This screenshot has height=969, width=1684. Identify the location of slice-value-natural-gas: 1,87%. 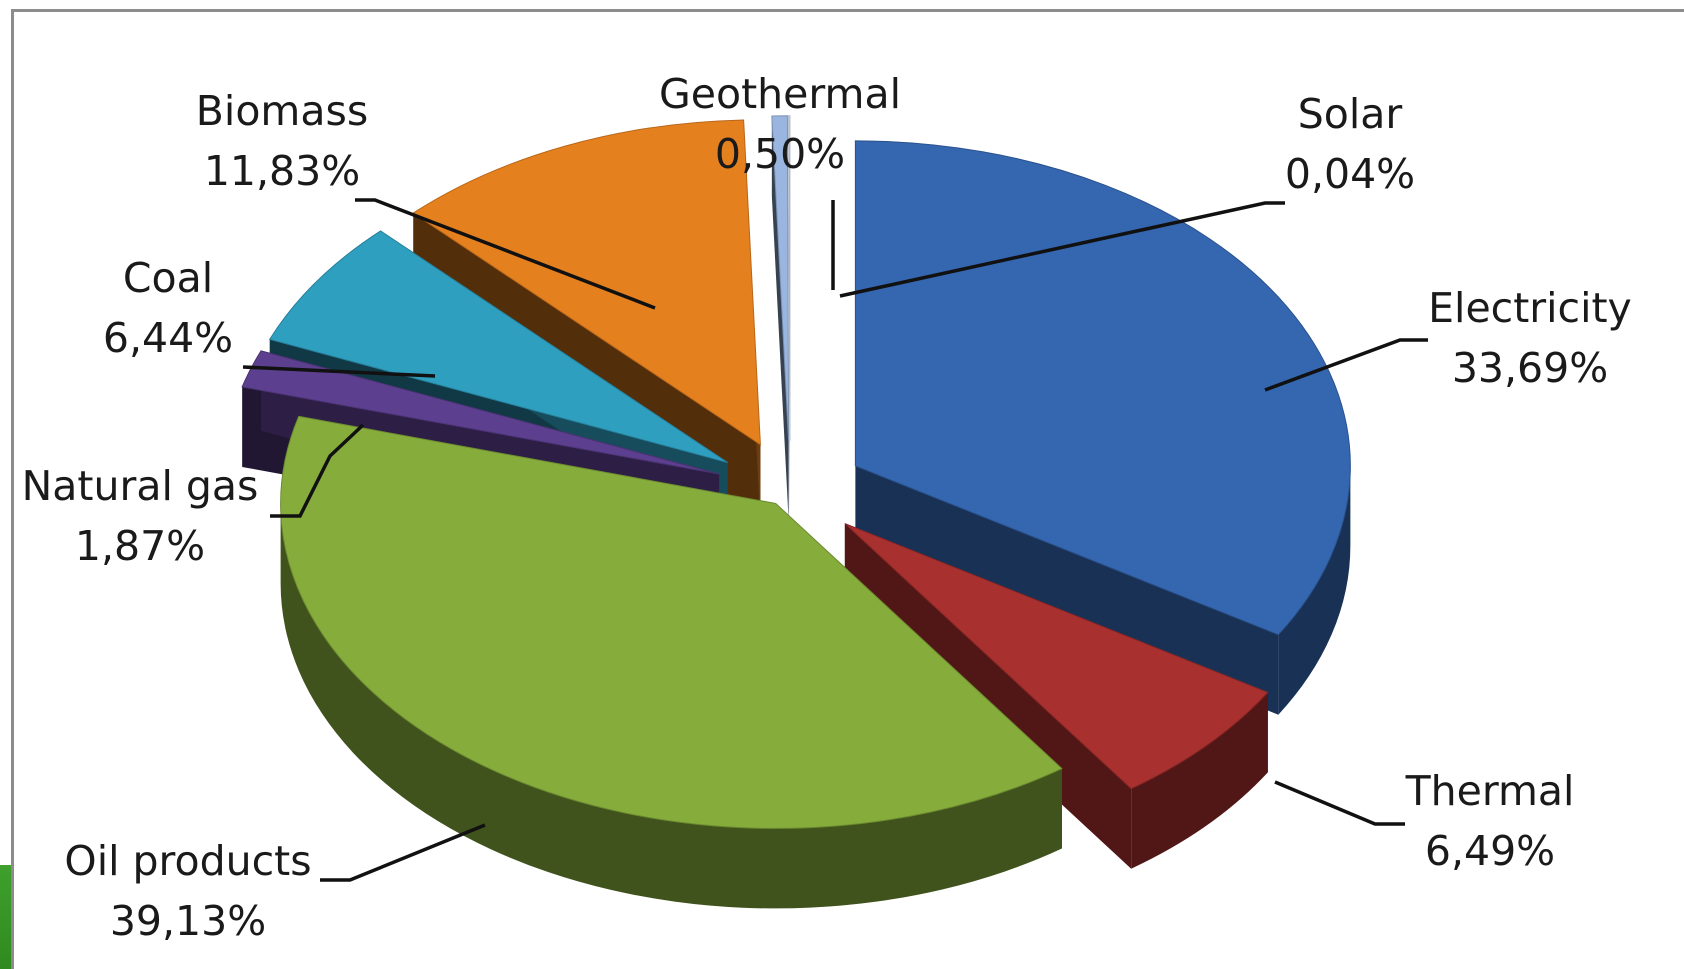
(140, 546).